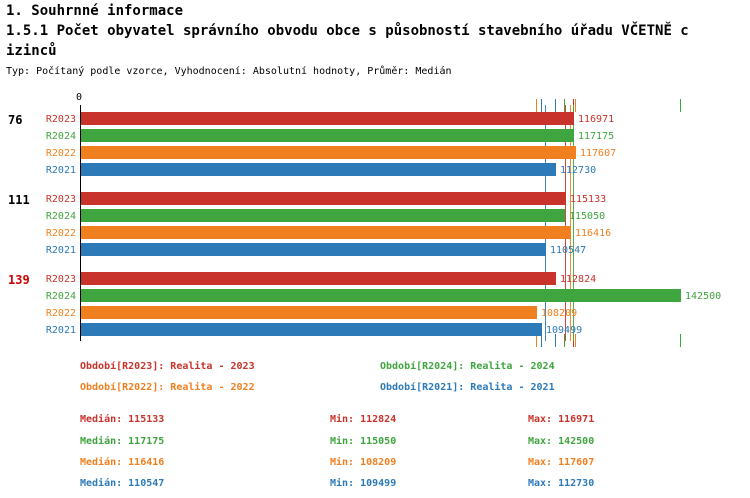 The width and height of the screenshot is (750, 498). I want to click on bar-value-label: 110547, so click(568, 250).